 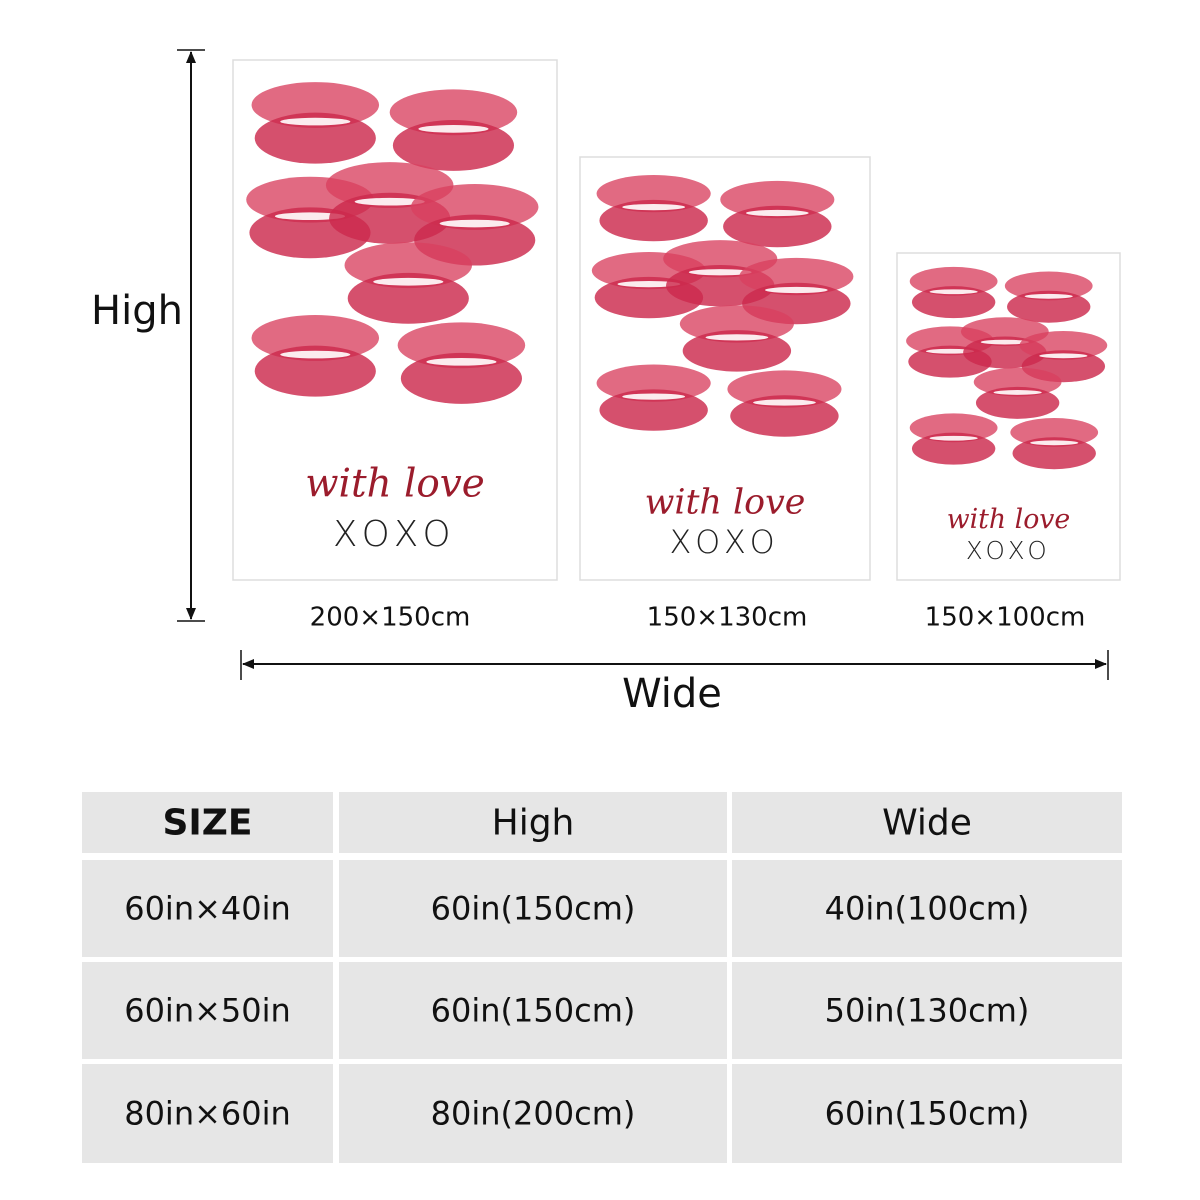 I want to click on table-value: 80in(200cm), so click(x=533, y=1114).